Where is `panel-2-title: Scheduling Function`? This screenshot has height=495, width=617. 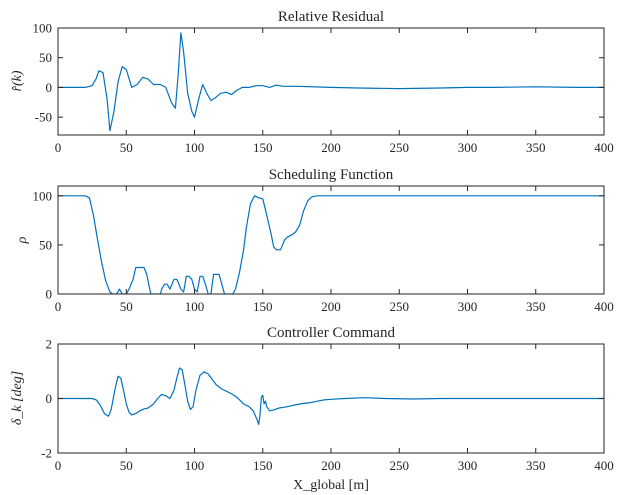 panel-2-title: Scheduling Function is located at coordinates (331, 175).